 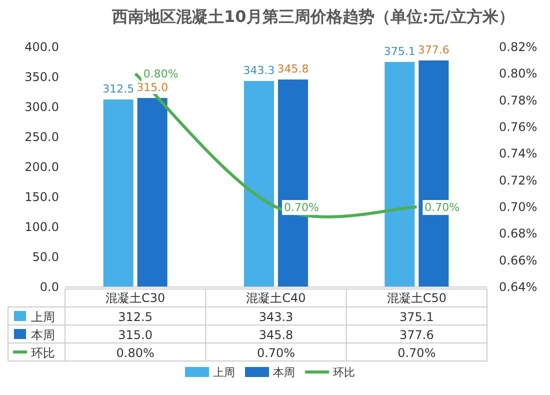 I want to click on y2-tick-label: 0.74%, so click(x=518, y=153).